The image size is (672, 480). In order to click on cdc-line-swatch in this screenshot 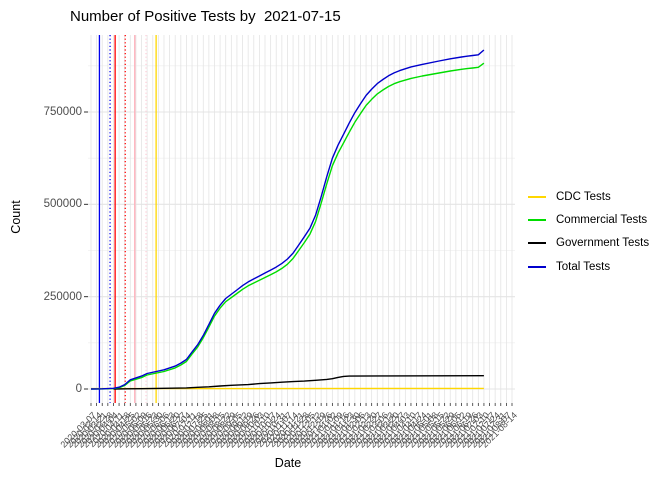, I will do `click(537, 196)`.